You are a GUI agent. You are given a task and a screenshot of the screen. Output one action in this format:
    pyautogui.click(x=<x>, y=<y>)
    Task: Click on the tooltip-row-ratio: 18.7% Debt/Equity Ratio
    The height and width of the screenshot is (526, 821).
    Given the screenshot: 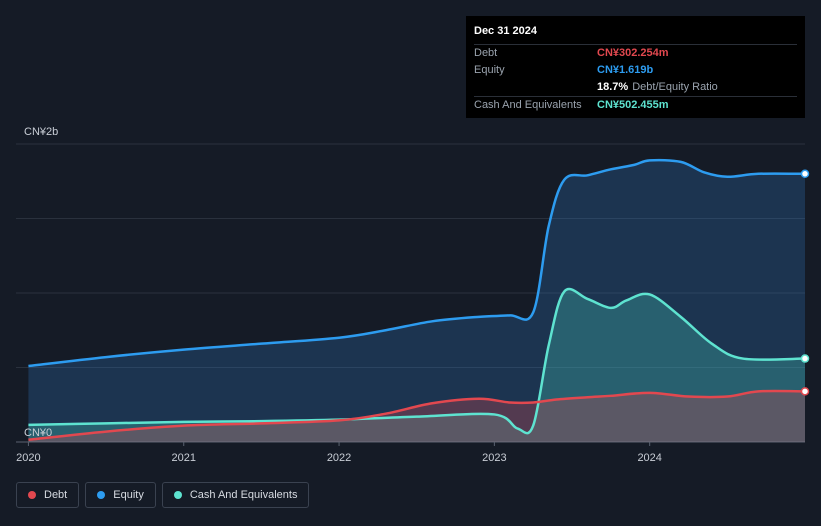 What is the action you would take?
    pyautogui.click(x=635, y=87)
    